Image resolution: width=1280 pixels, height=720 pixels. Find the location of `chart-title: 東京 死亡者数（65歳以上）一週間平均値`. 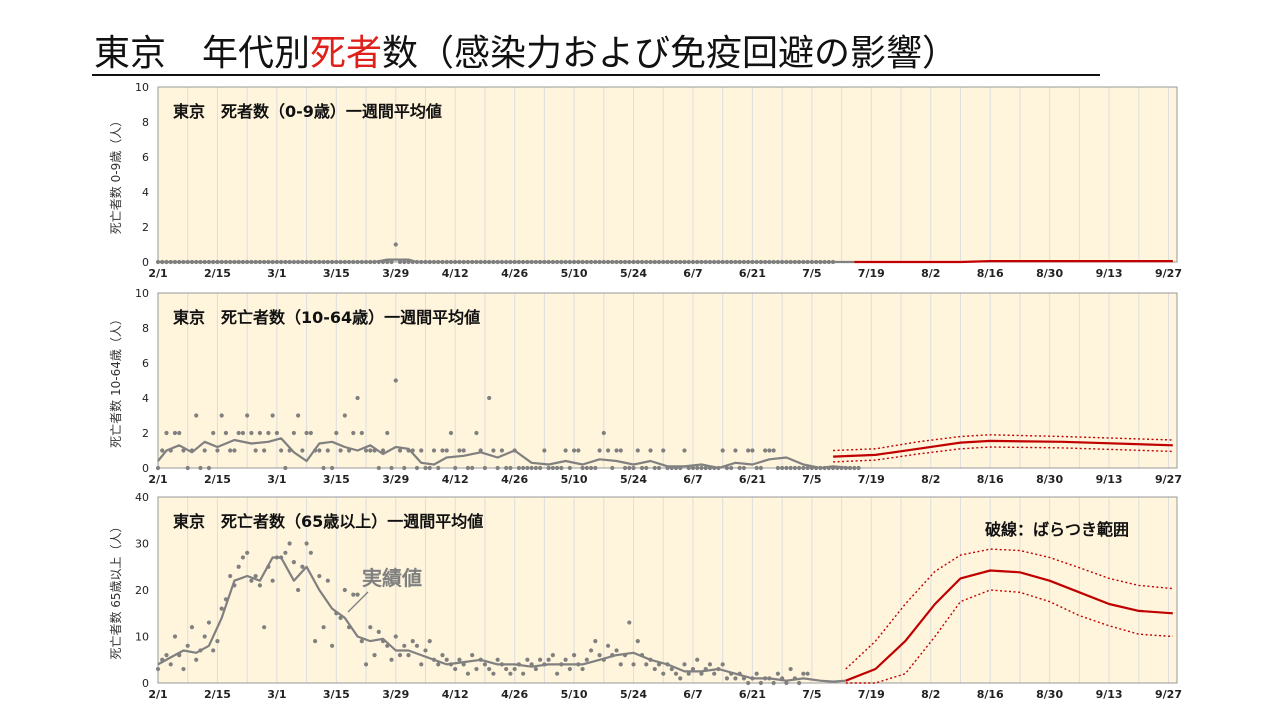

chart-title: 東京 死亡者数（65歳以上）一週間平均値 is located at coordinates (328, 521).